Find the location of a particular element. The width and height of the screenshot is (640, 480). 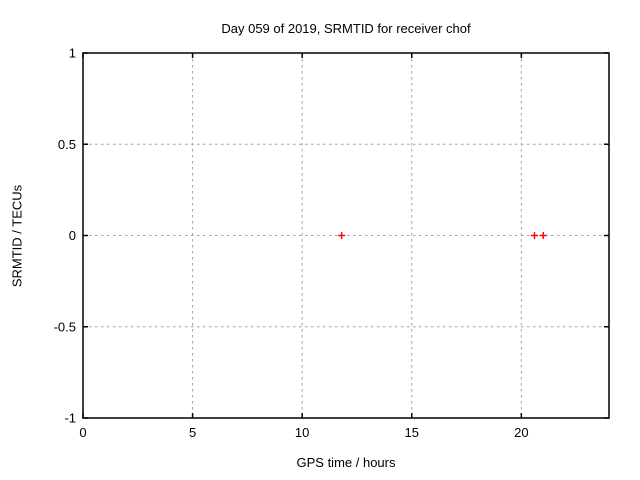

x-tick-label: 15 is located at coordinates (412, 432).